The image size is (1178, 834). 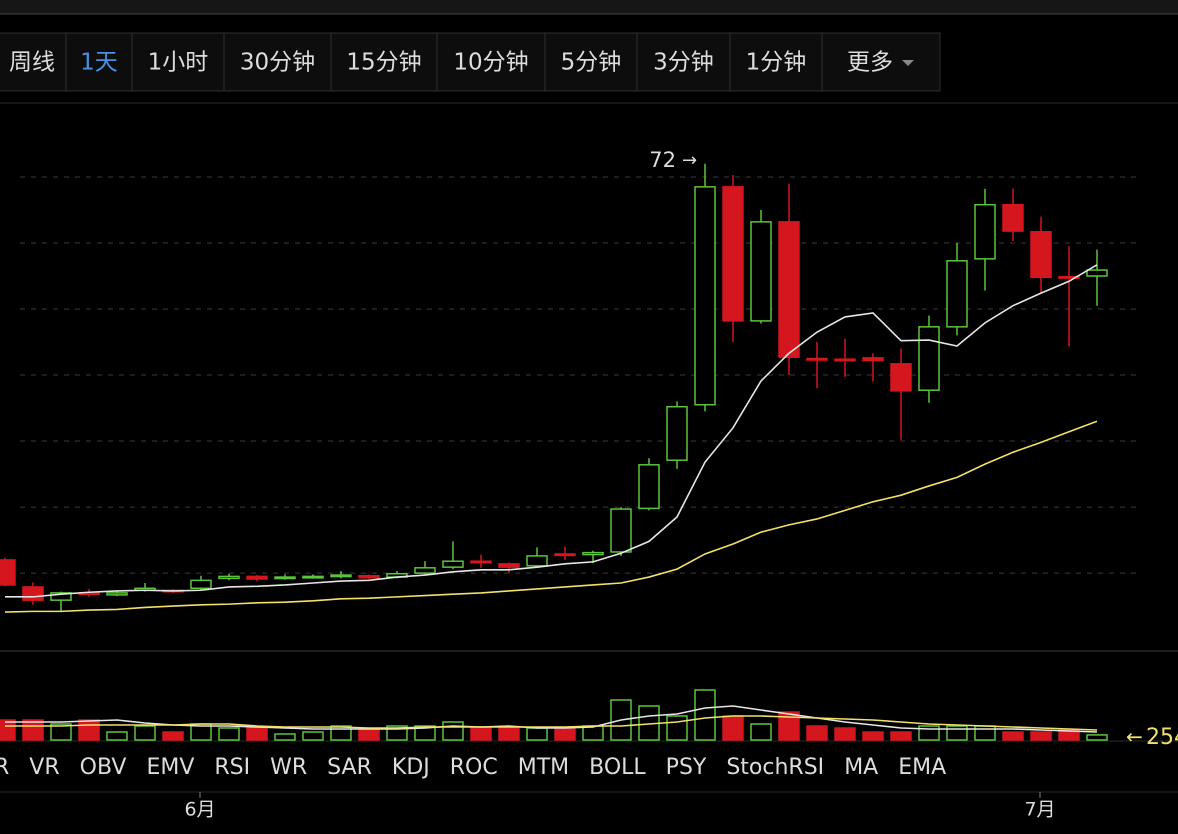 What do you see at coordinates (199, 810) in the screenshot?
I see `x-tick-label: 6月` at bounding box center [199, 810].